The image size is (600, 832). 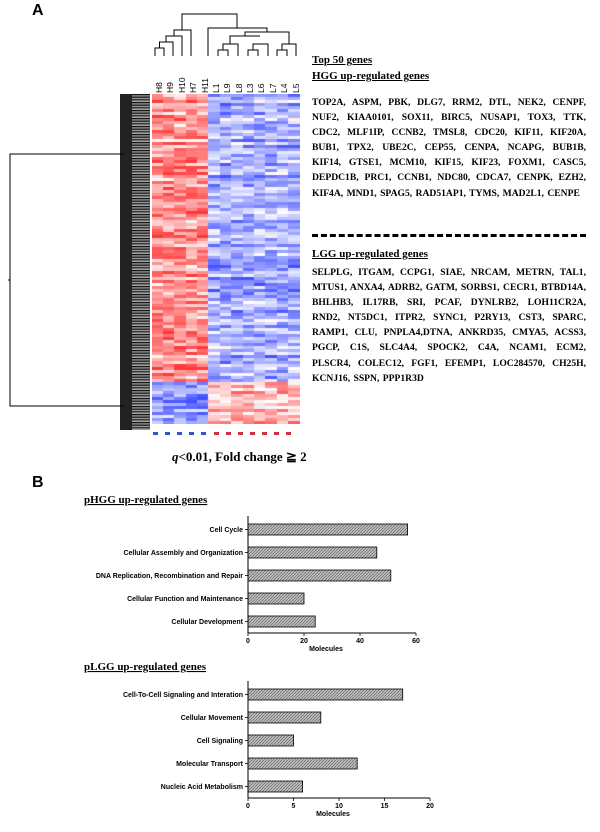 I want to click on x-tick-label-1-0: 0, so click(x=248, y=806).